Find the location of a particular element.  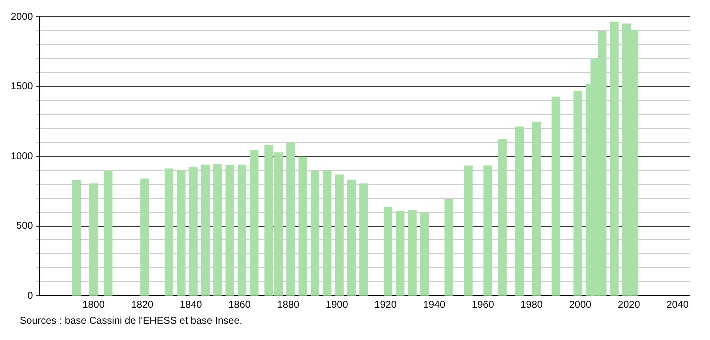

x-tick-label: 1820 is located at coordinates (142, 305).